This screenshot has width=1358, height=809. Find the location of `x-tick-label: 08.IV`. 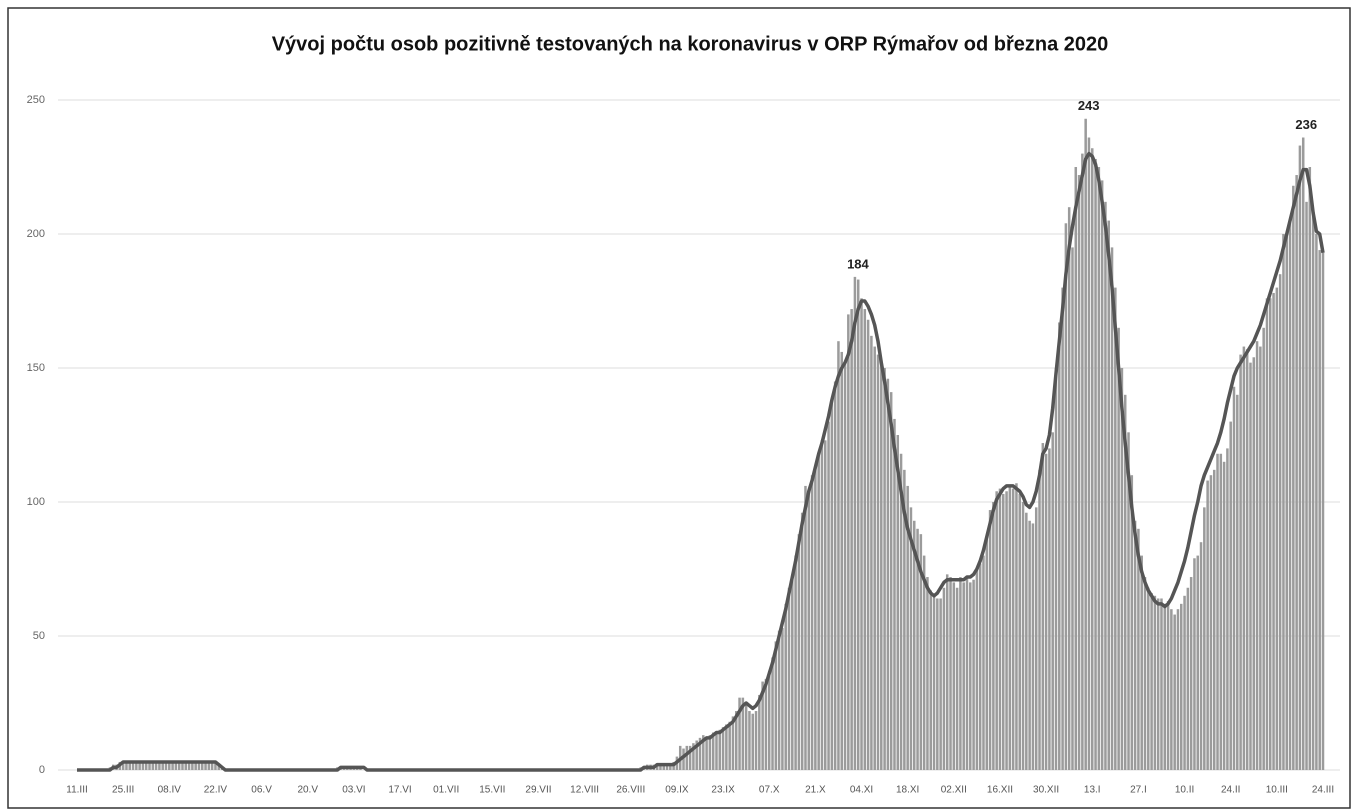

x-tick-label: 08.IV is located at coordinates (170, 790).